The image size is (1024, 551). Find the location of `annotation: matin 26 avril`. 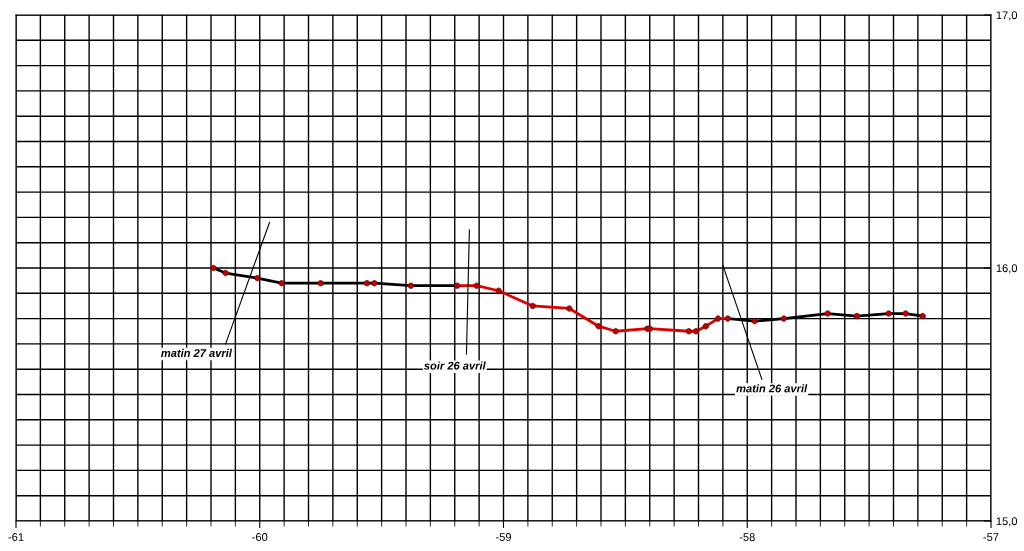

annotation: matin 26 avril is located at coordinates (772, 388).